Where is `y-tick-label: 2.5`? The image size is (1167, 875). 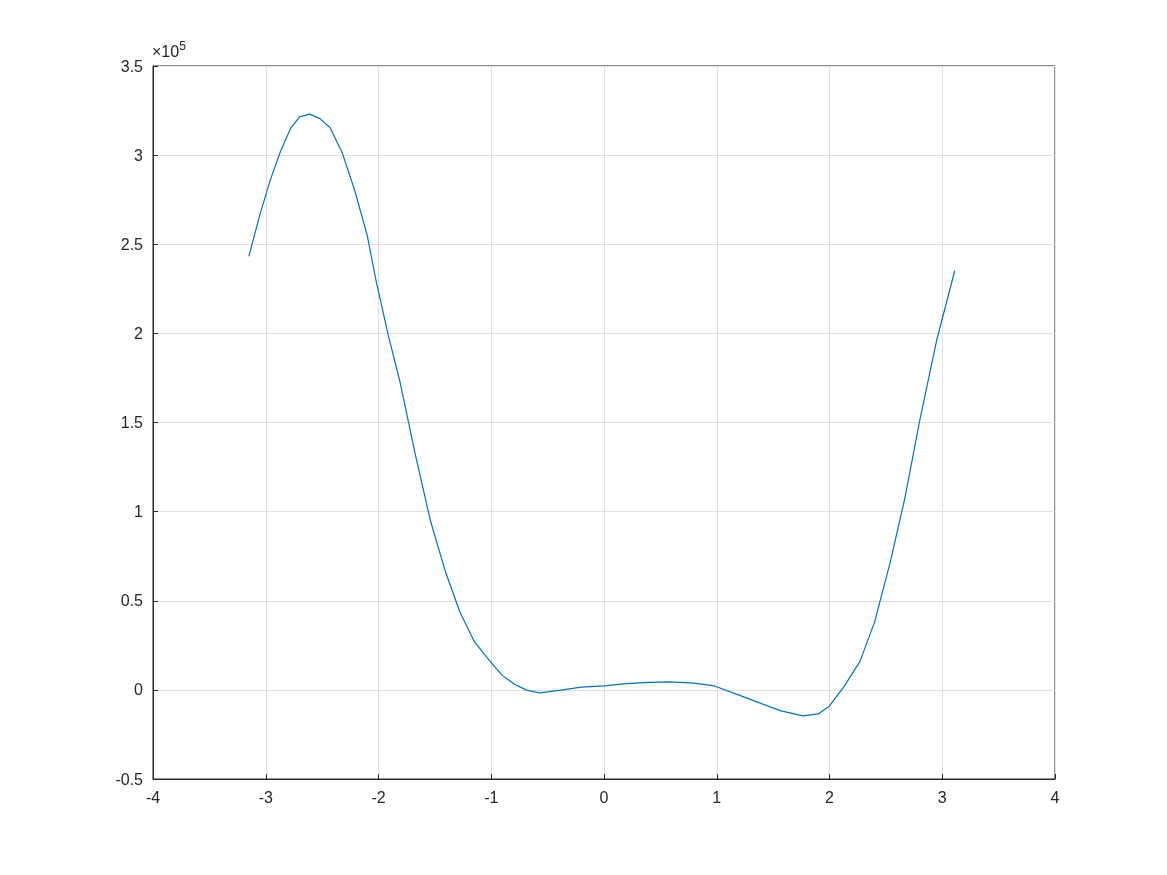 y-tick-label: 2.5 is located at coordinates (132, 244).